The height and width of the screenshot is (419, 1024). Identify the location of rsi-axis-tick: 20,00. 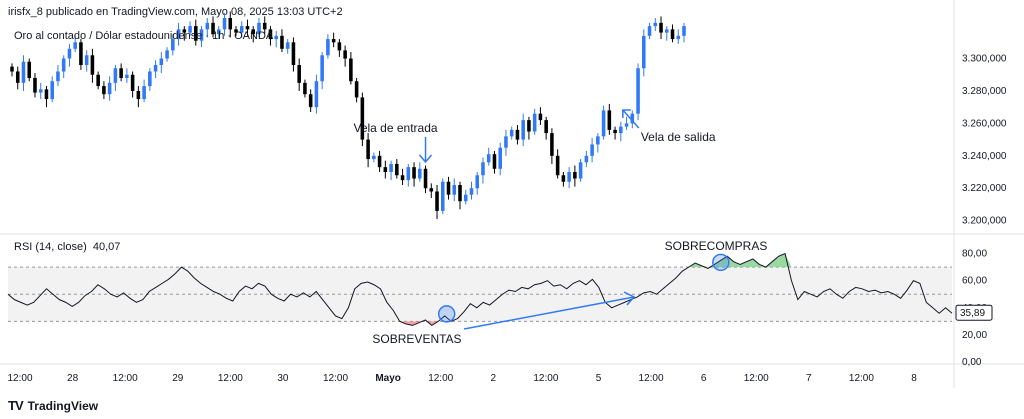
(974, 335).